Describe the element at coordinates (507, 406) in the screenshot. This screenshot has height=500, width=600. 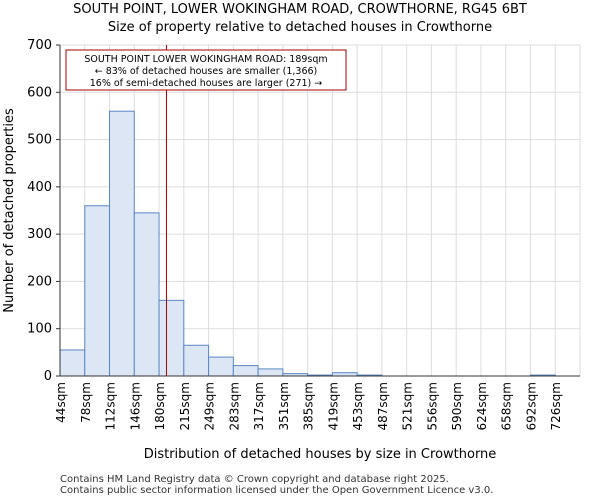
I see `x-tick-label: 658sqm` at that location.